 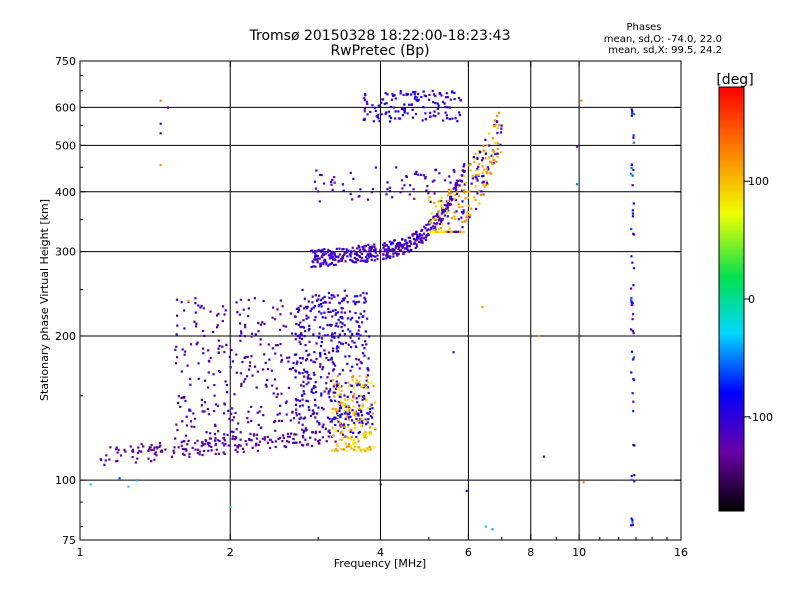 What do you see at coordinates (681, 552) in the screenshot?
I see `x-tick-label: 16` at bounding box center [681, 552].